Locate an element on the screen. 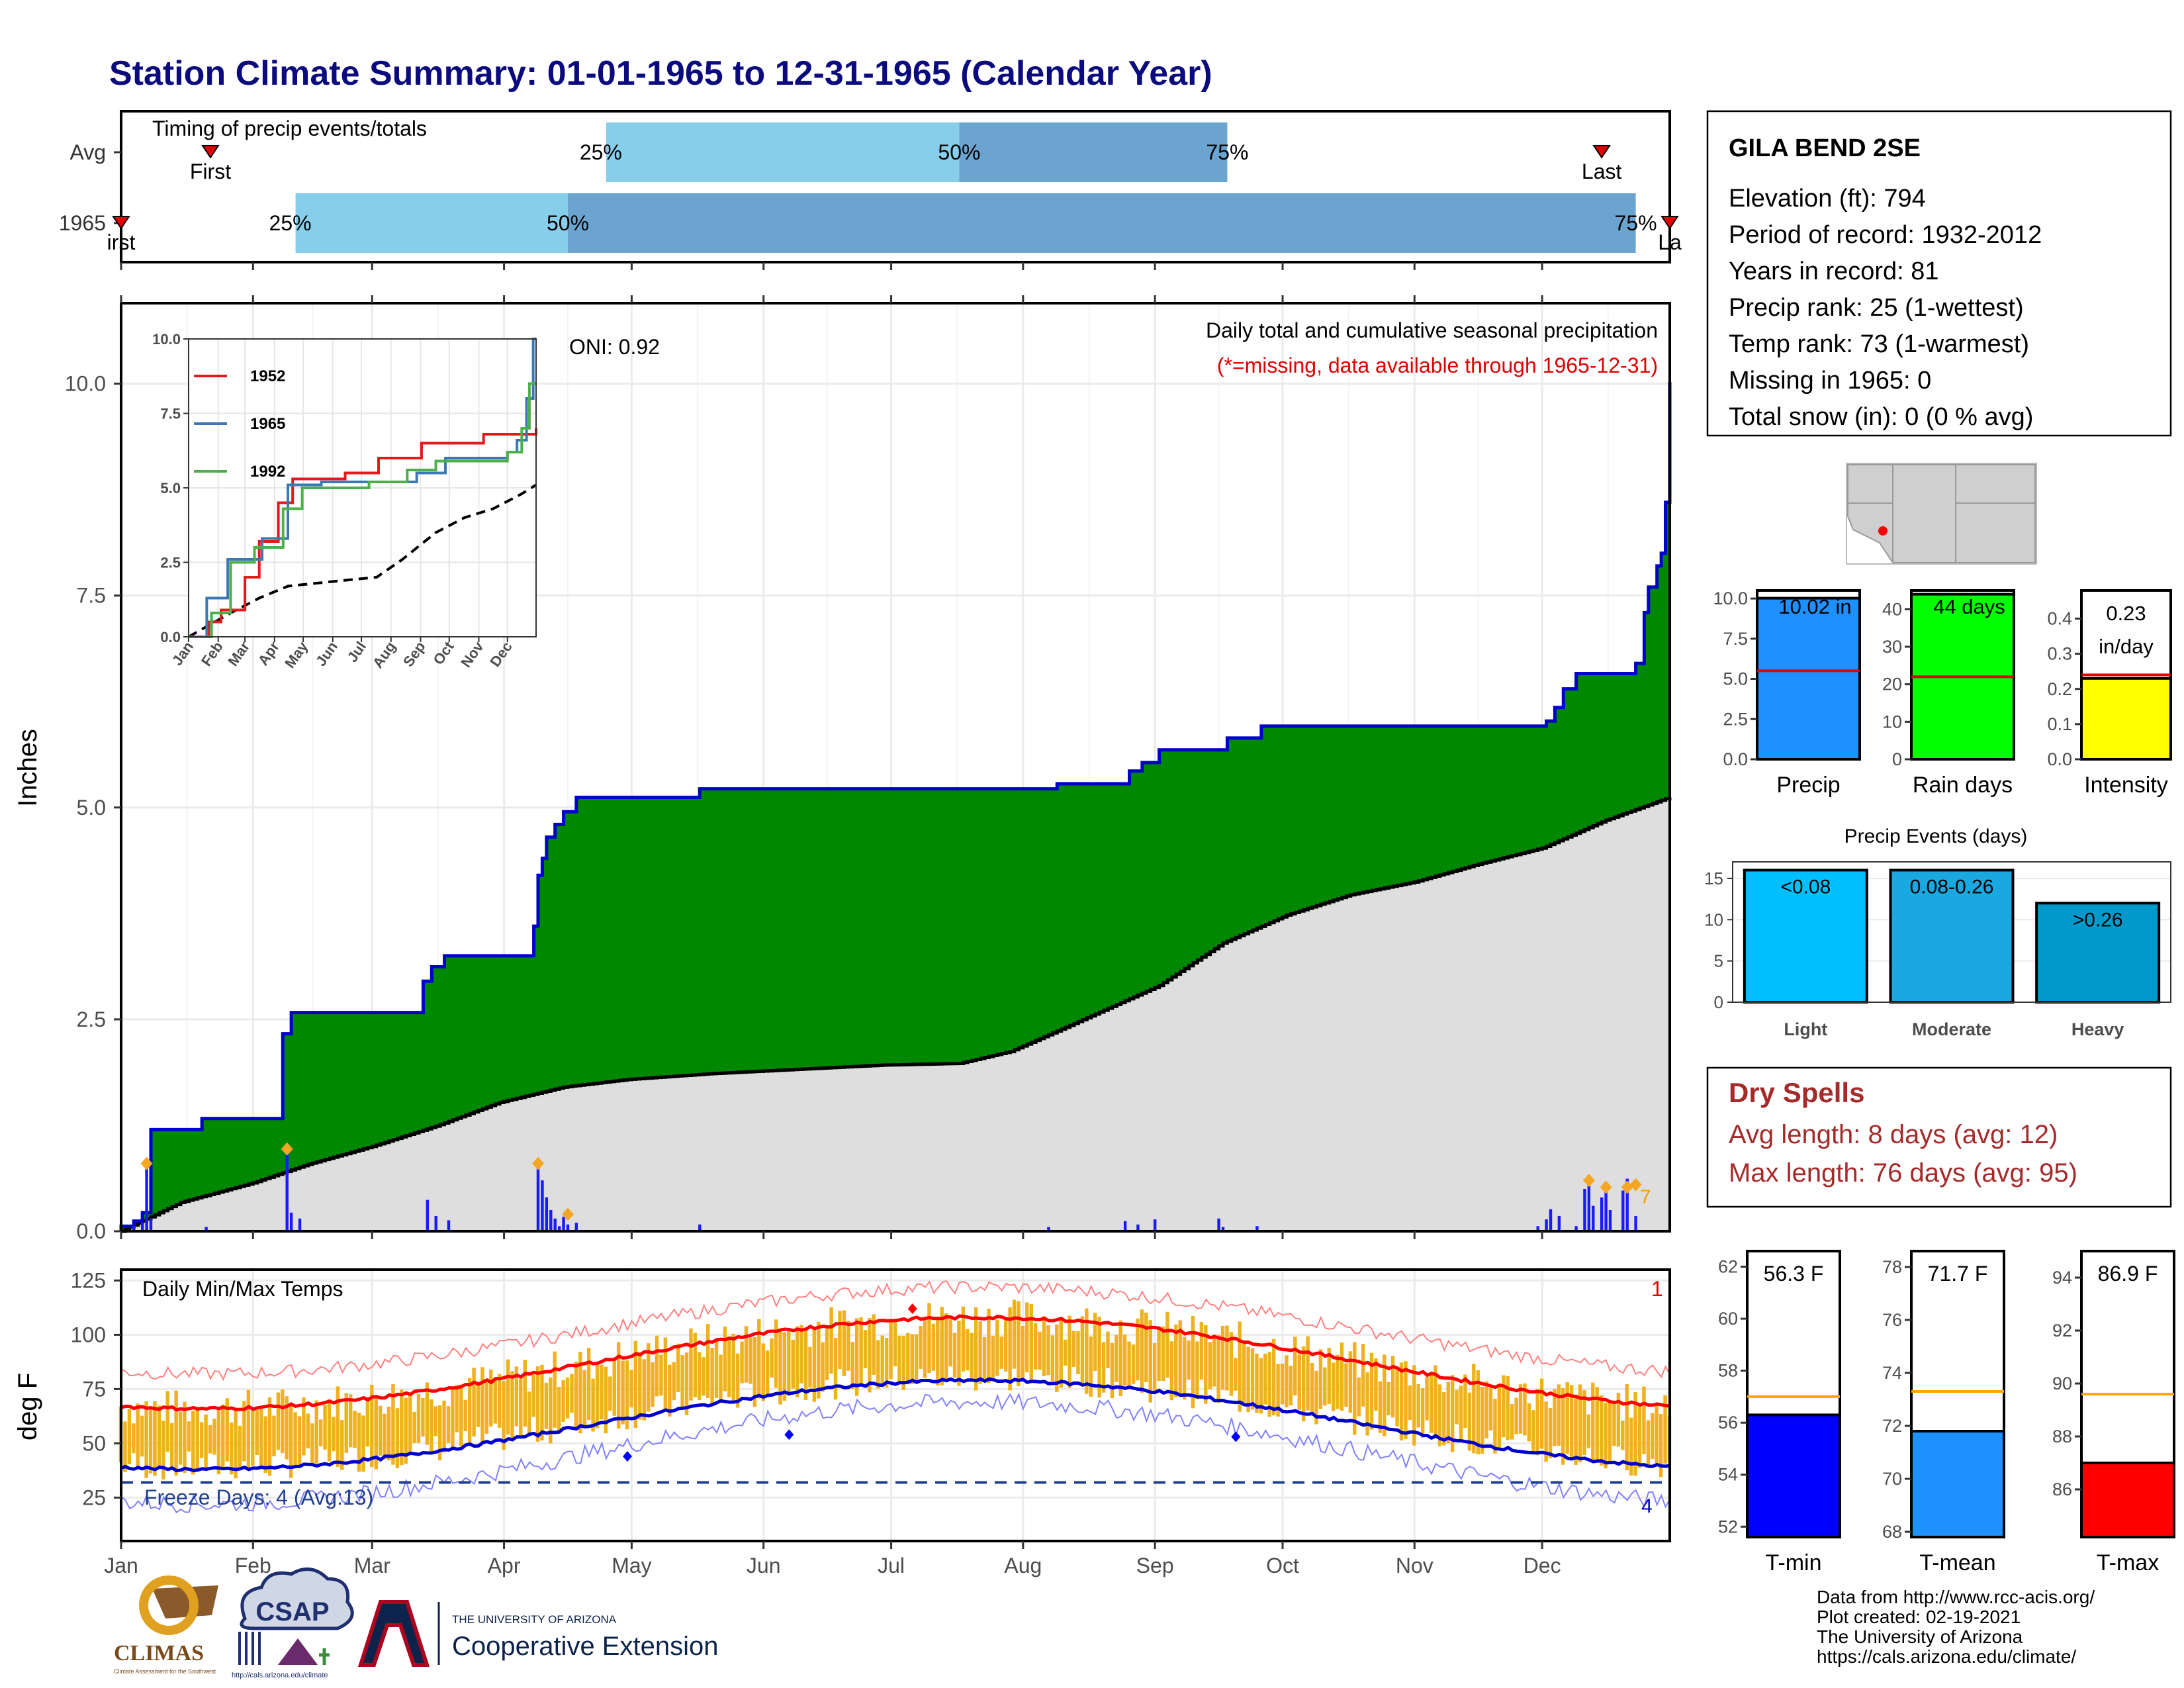 Image resolution: width=2184 pixels, height=1688 pixels. first-event-label: First is located at coordinates (210, 171).